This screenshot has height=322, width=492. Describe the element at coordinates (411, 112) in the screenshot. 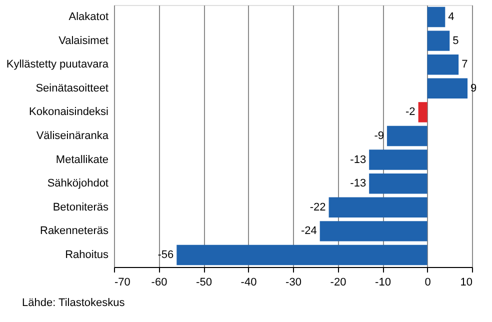

I see `data-label: -2` at that location.